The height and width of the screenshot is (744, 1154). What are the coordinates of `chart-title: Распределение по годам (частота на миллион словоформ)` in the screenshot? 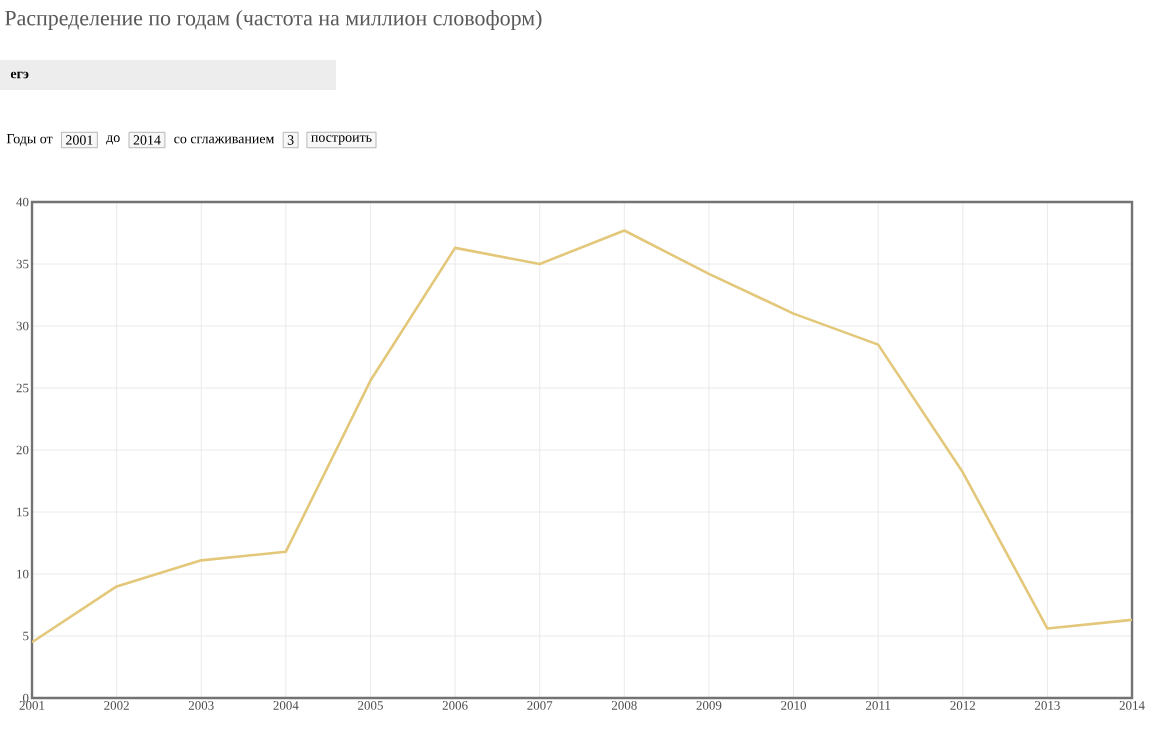 It's located at (273, 20).